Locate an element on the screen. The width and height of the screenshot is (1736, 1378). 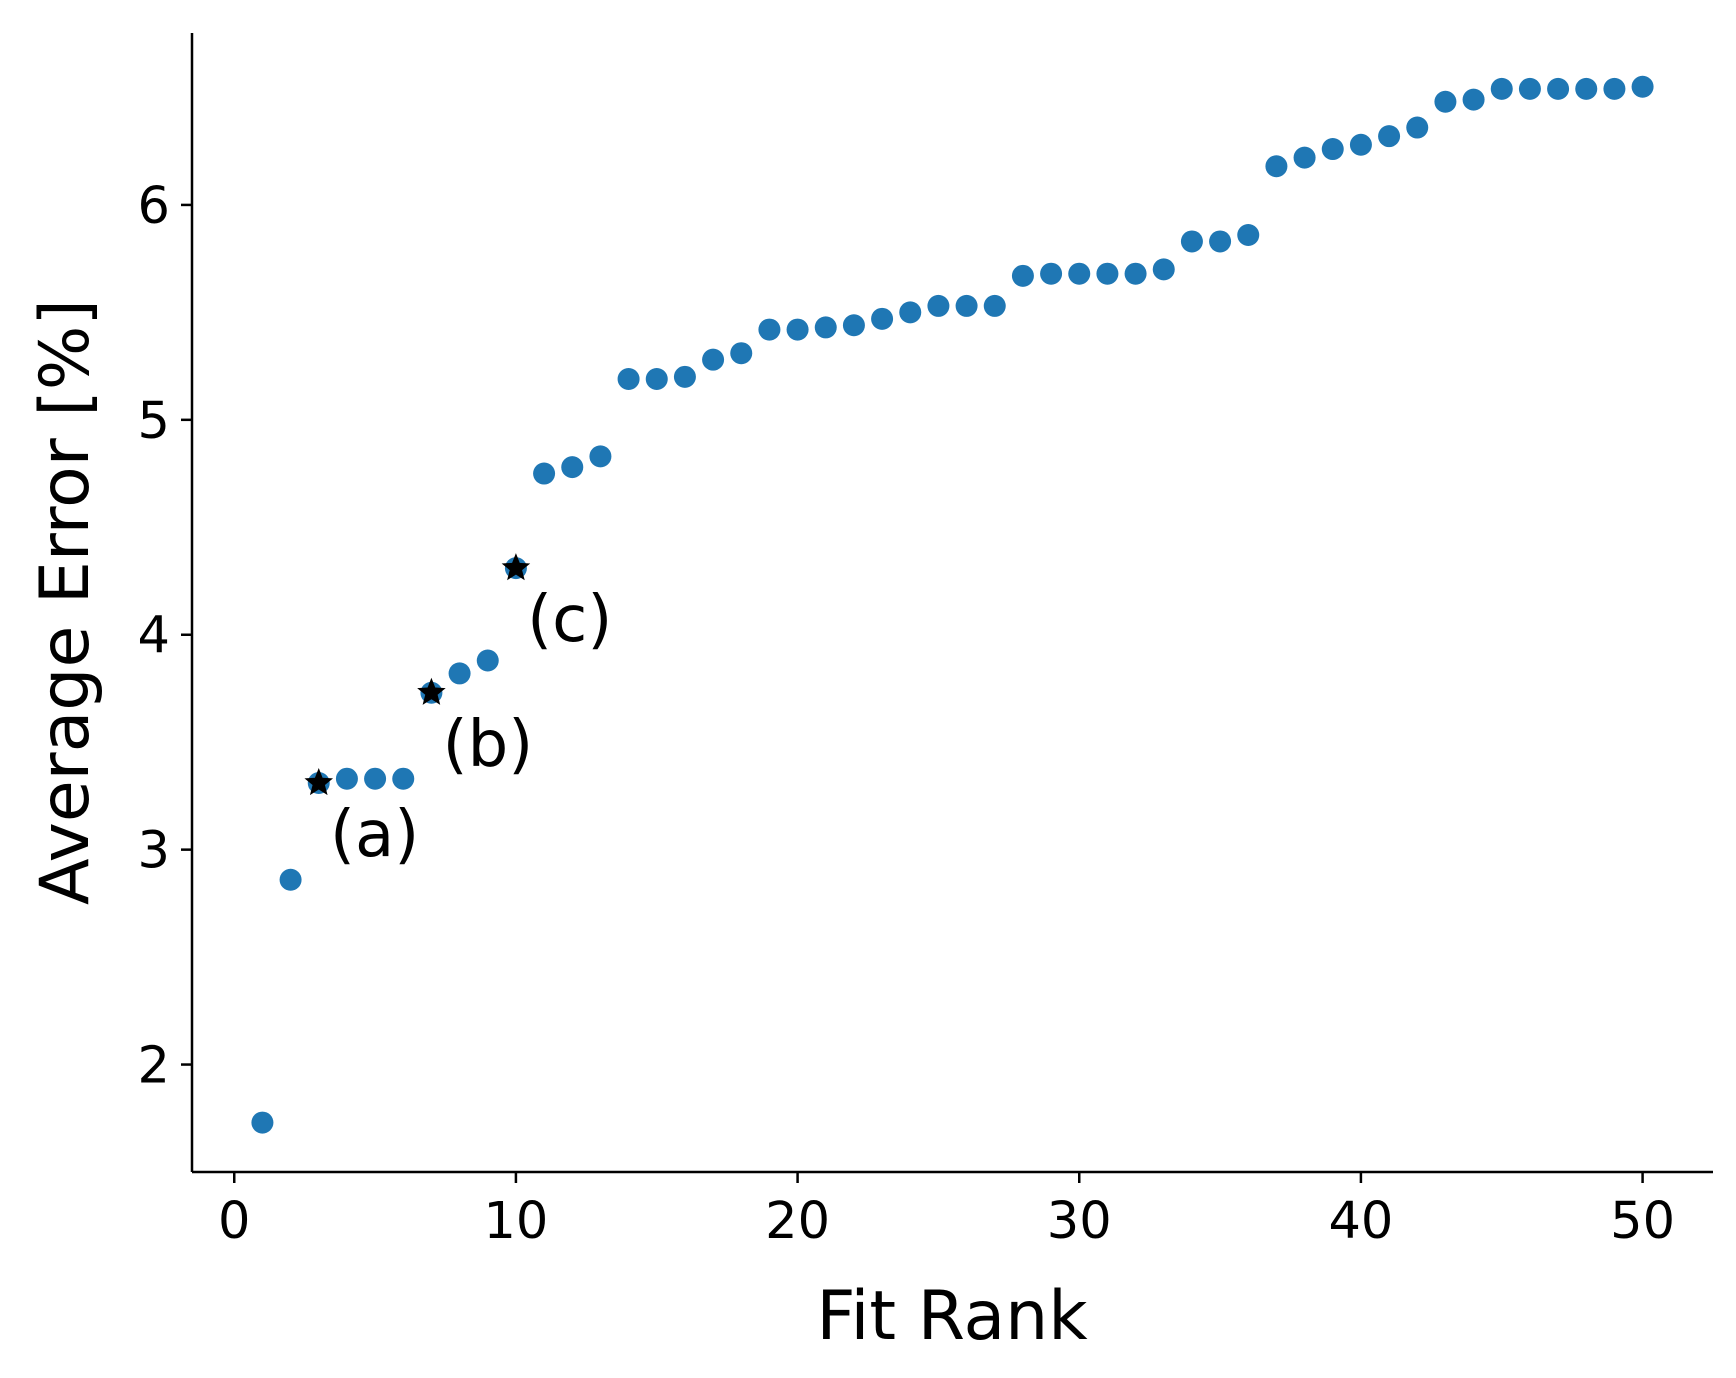
y-tick-label: 5 is located at coordinates (154, 421).